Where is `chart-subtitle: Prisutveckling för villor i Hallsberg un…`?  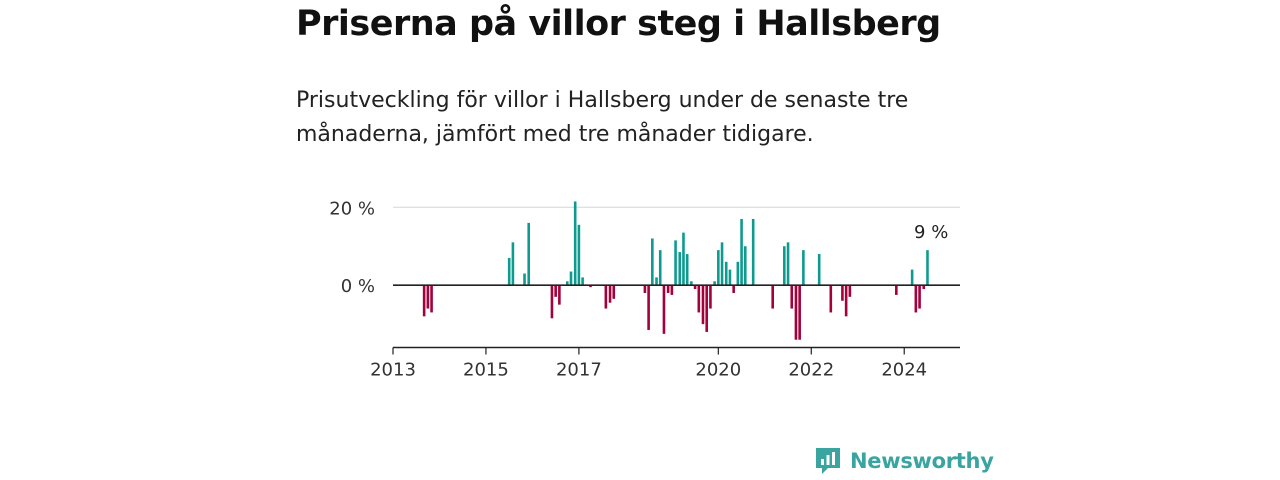
chart-subtitle: Prisutveckling för villor i Hallsberg un… is located at coordinates (602, 117).